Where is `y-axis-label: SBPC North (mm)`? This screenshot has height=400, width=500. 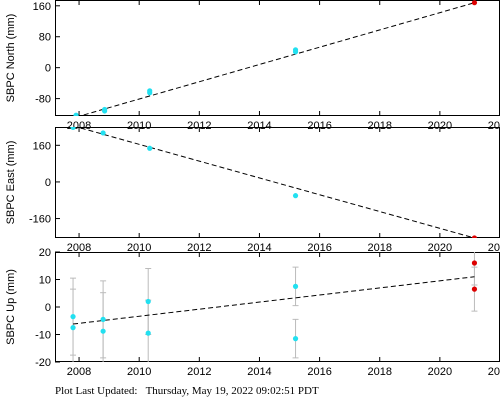 y-axis-label: SBPC North (mm) is located at coordinates (11, 58).